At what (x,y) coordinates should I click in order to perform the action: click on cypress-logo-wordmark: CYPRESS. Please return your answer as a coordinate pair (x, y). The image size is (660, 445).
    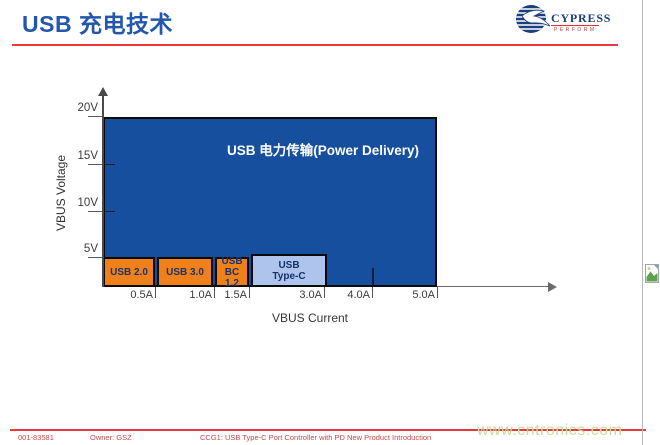
    Looking at the image, I should click on (581, 18).